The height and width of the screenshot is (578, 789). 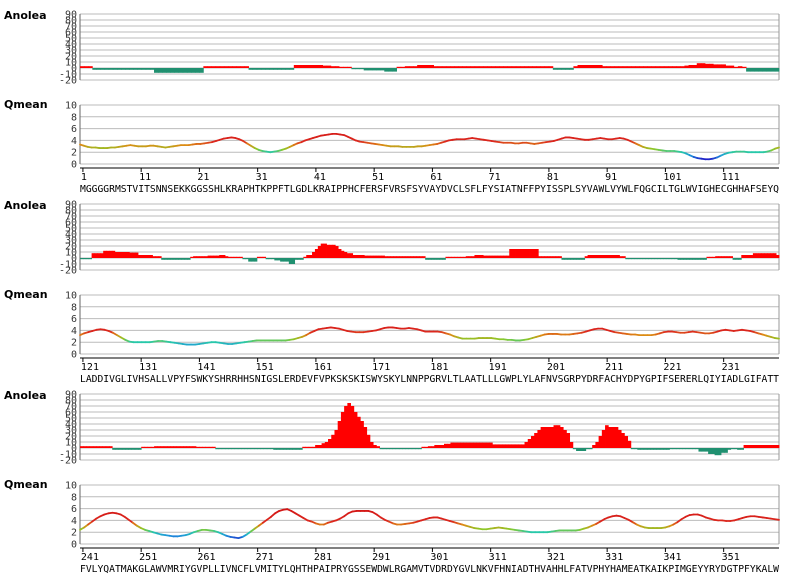 I want to click on qmean-tick-label: 10, so click(x=71, y=296).